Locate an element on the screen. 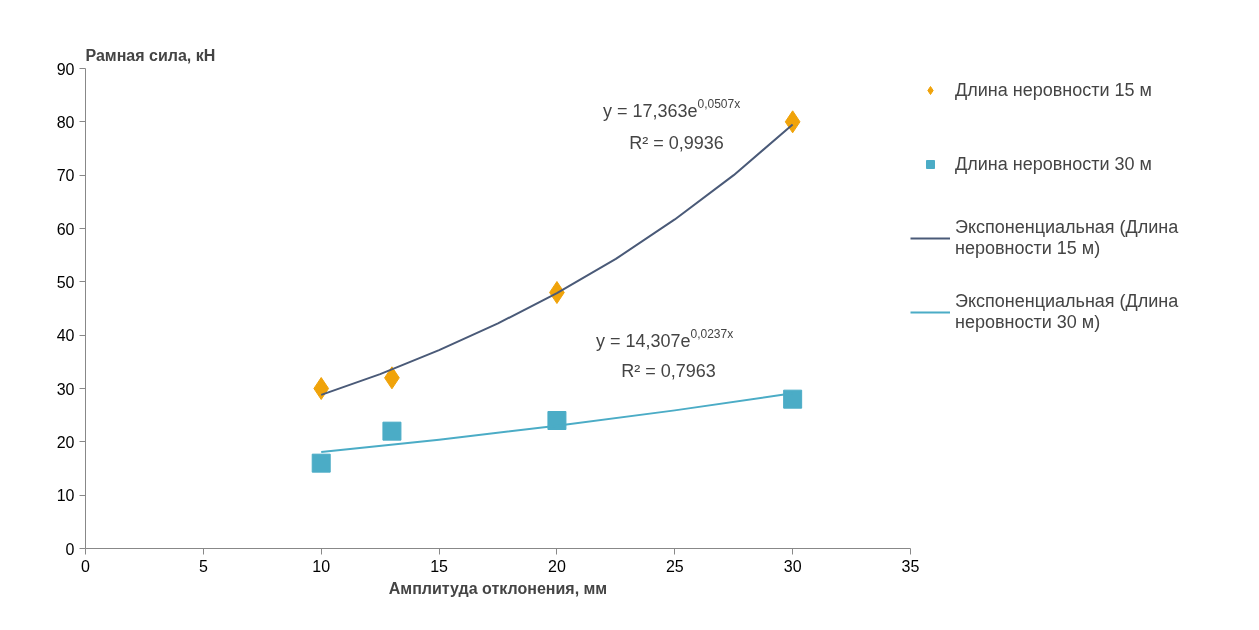 This screenshot has width=1259, height=630. y-tick-label: 0 is located at coordinates (70, 549).